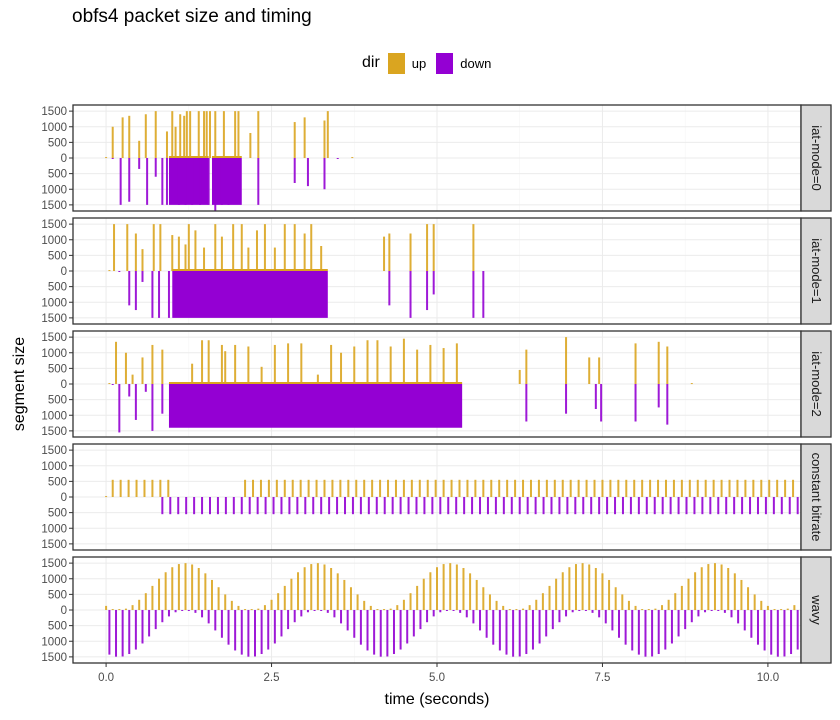 Image resolution: width=840 pixels, height=720 pixels. I want to click on legend-key-down, so click(445, 63).